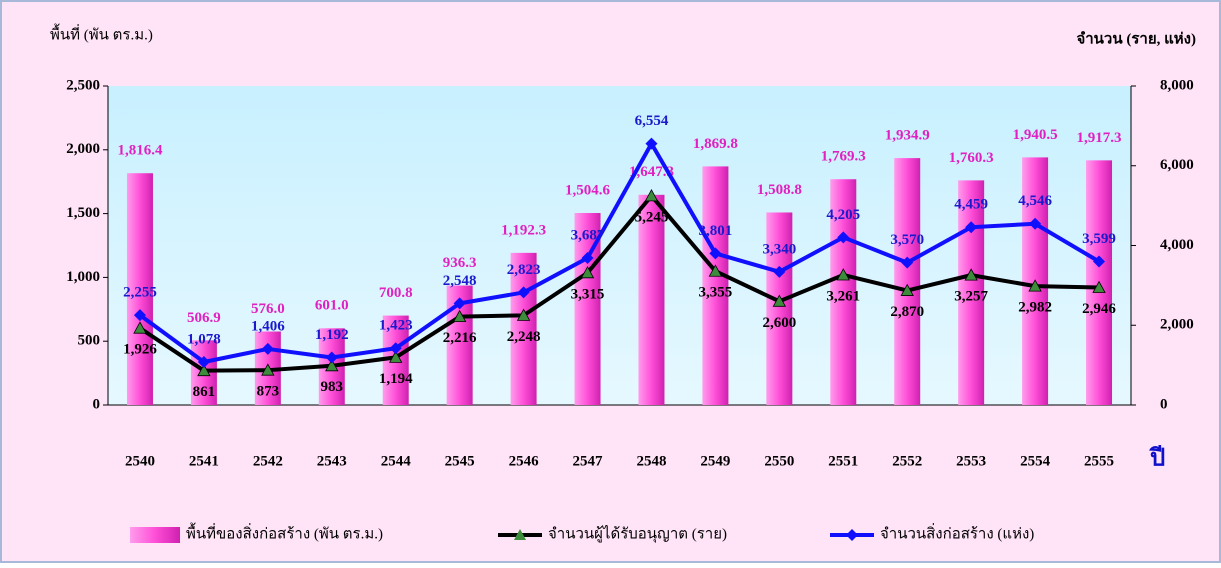 The height and width of the screenshot is (568, 1221). What do you see at coordinates (971, 461) in the screenshot?
I see `x-tick-label: 2553` at bounding box center [971, 461].